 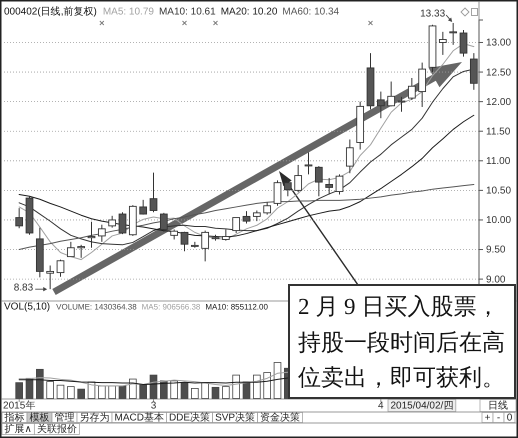 I want to click on x-tick-label: 2015年, so click(x=19, y=406).